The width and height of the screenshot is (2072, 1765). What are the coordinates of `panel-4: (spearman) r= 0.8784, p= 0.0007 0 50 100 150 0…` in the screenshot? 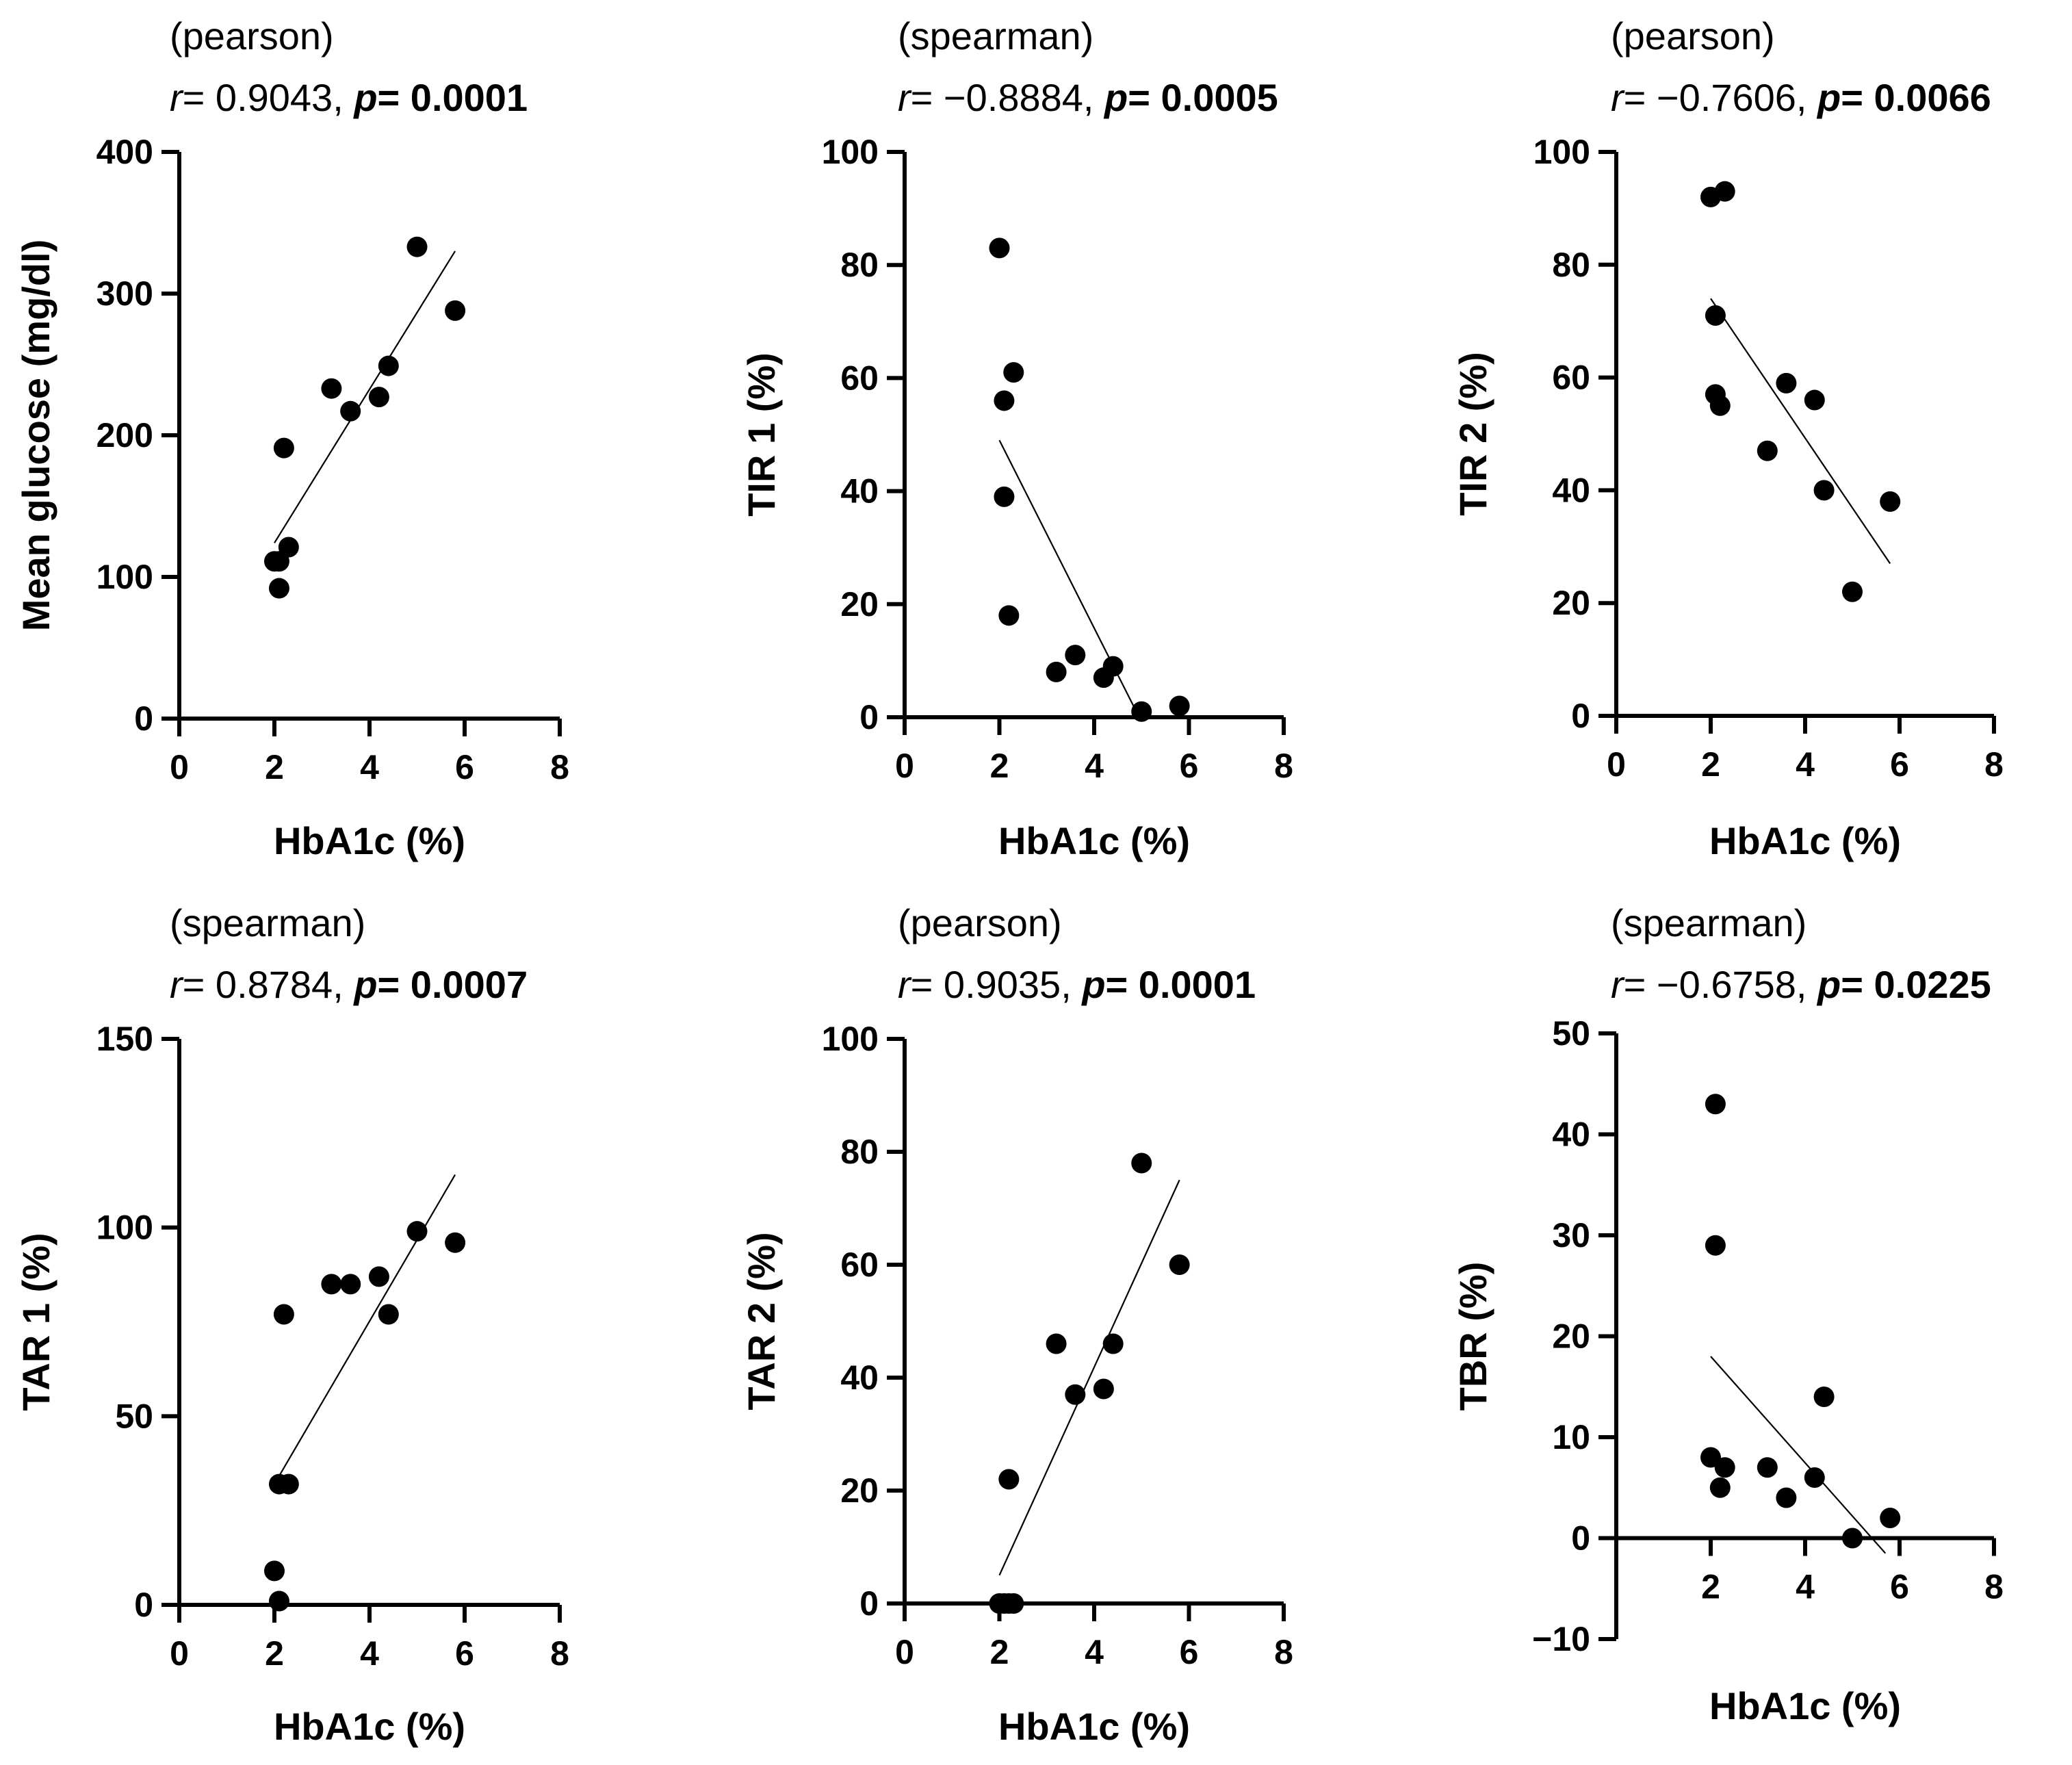 It's located at (291, 1324).